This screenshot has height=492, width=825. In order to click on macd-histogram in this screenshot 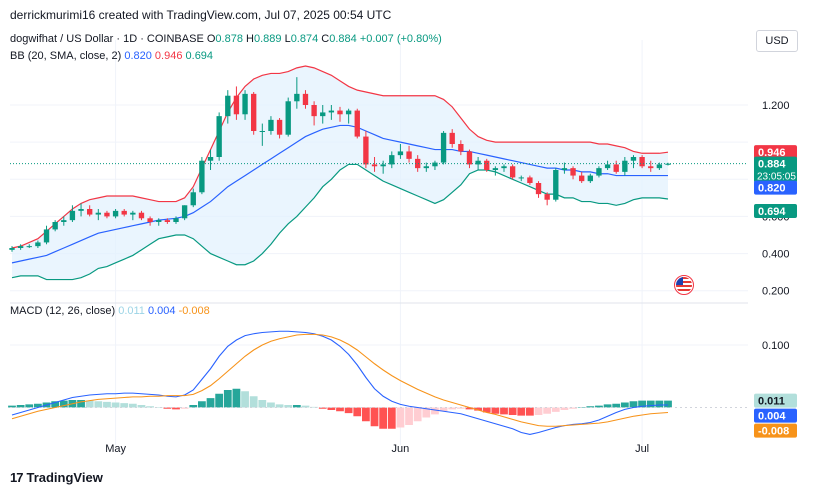, I will do `click(378, 408)`.